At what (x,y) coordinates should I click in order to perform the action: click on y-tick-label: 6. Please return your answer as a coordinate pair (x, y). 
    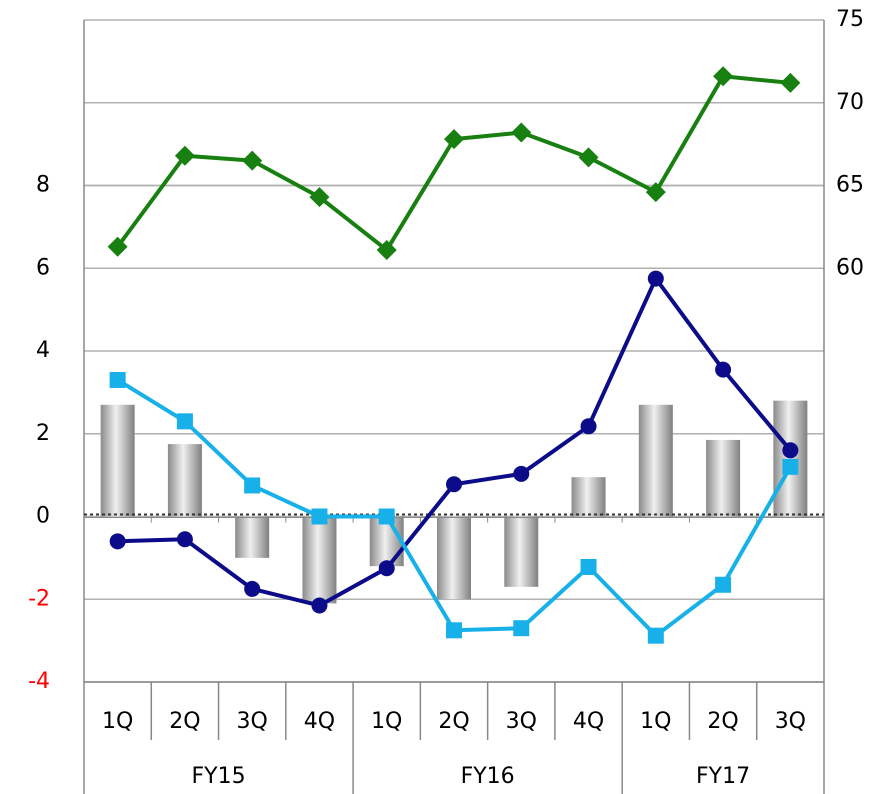
    Looking at the image, I should click on (43, 267).